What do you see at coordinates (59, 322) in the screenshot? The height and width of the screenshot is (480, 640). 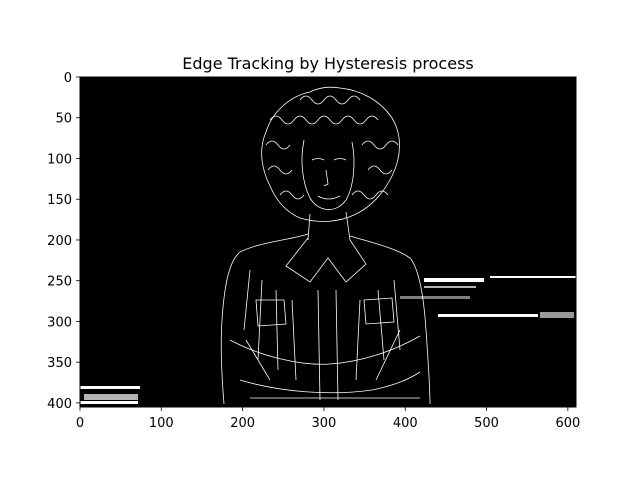 I see `y-tick-label: 300` at bounding box center [59, 322].